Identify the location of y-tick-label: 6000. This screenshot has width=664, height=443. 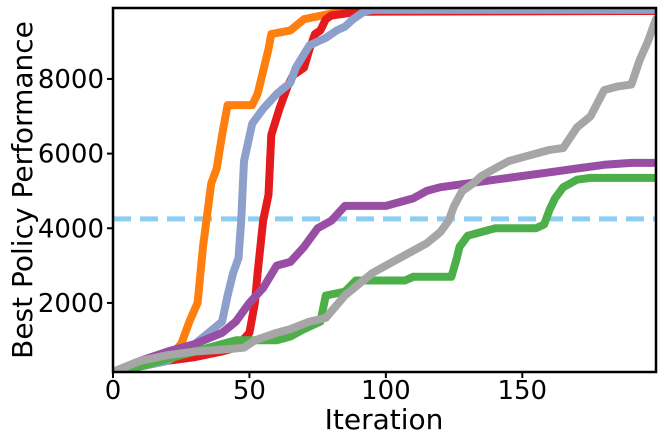
(71, 155).